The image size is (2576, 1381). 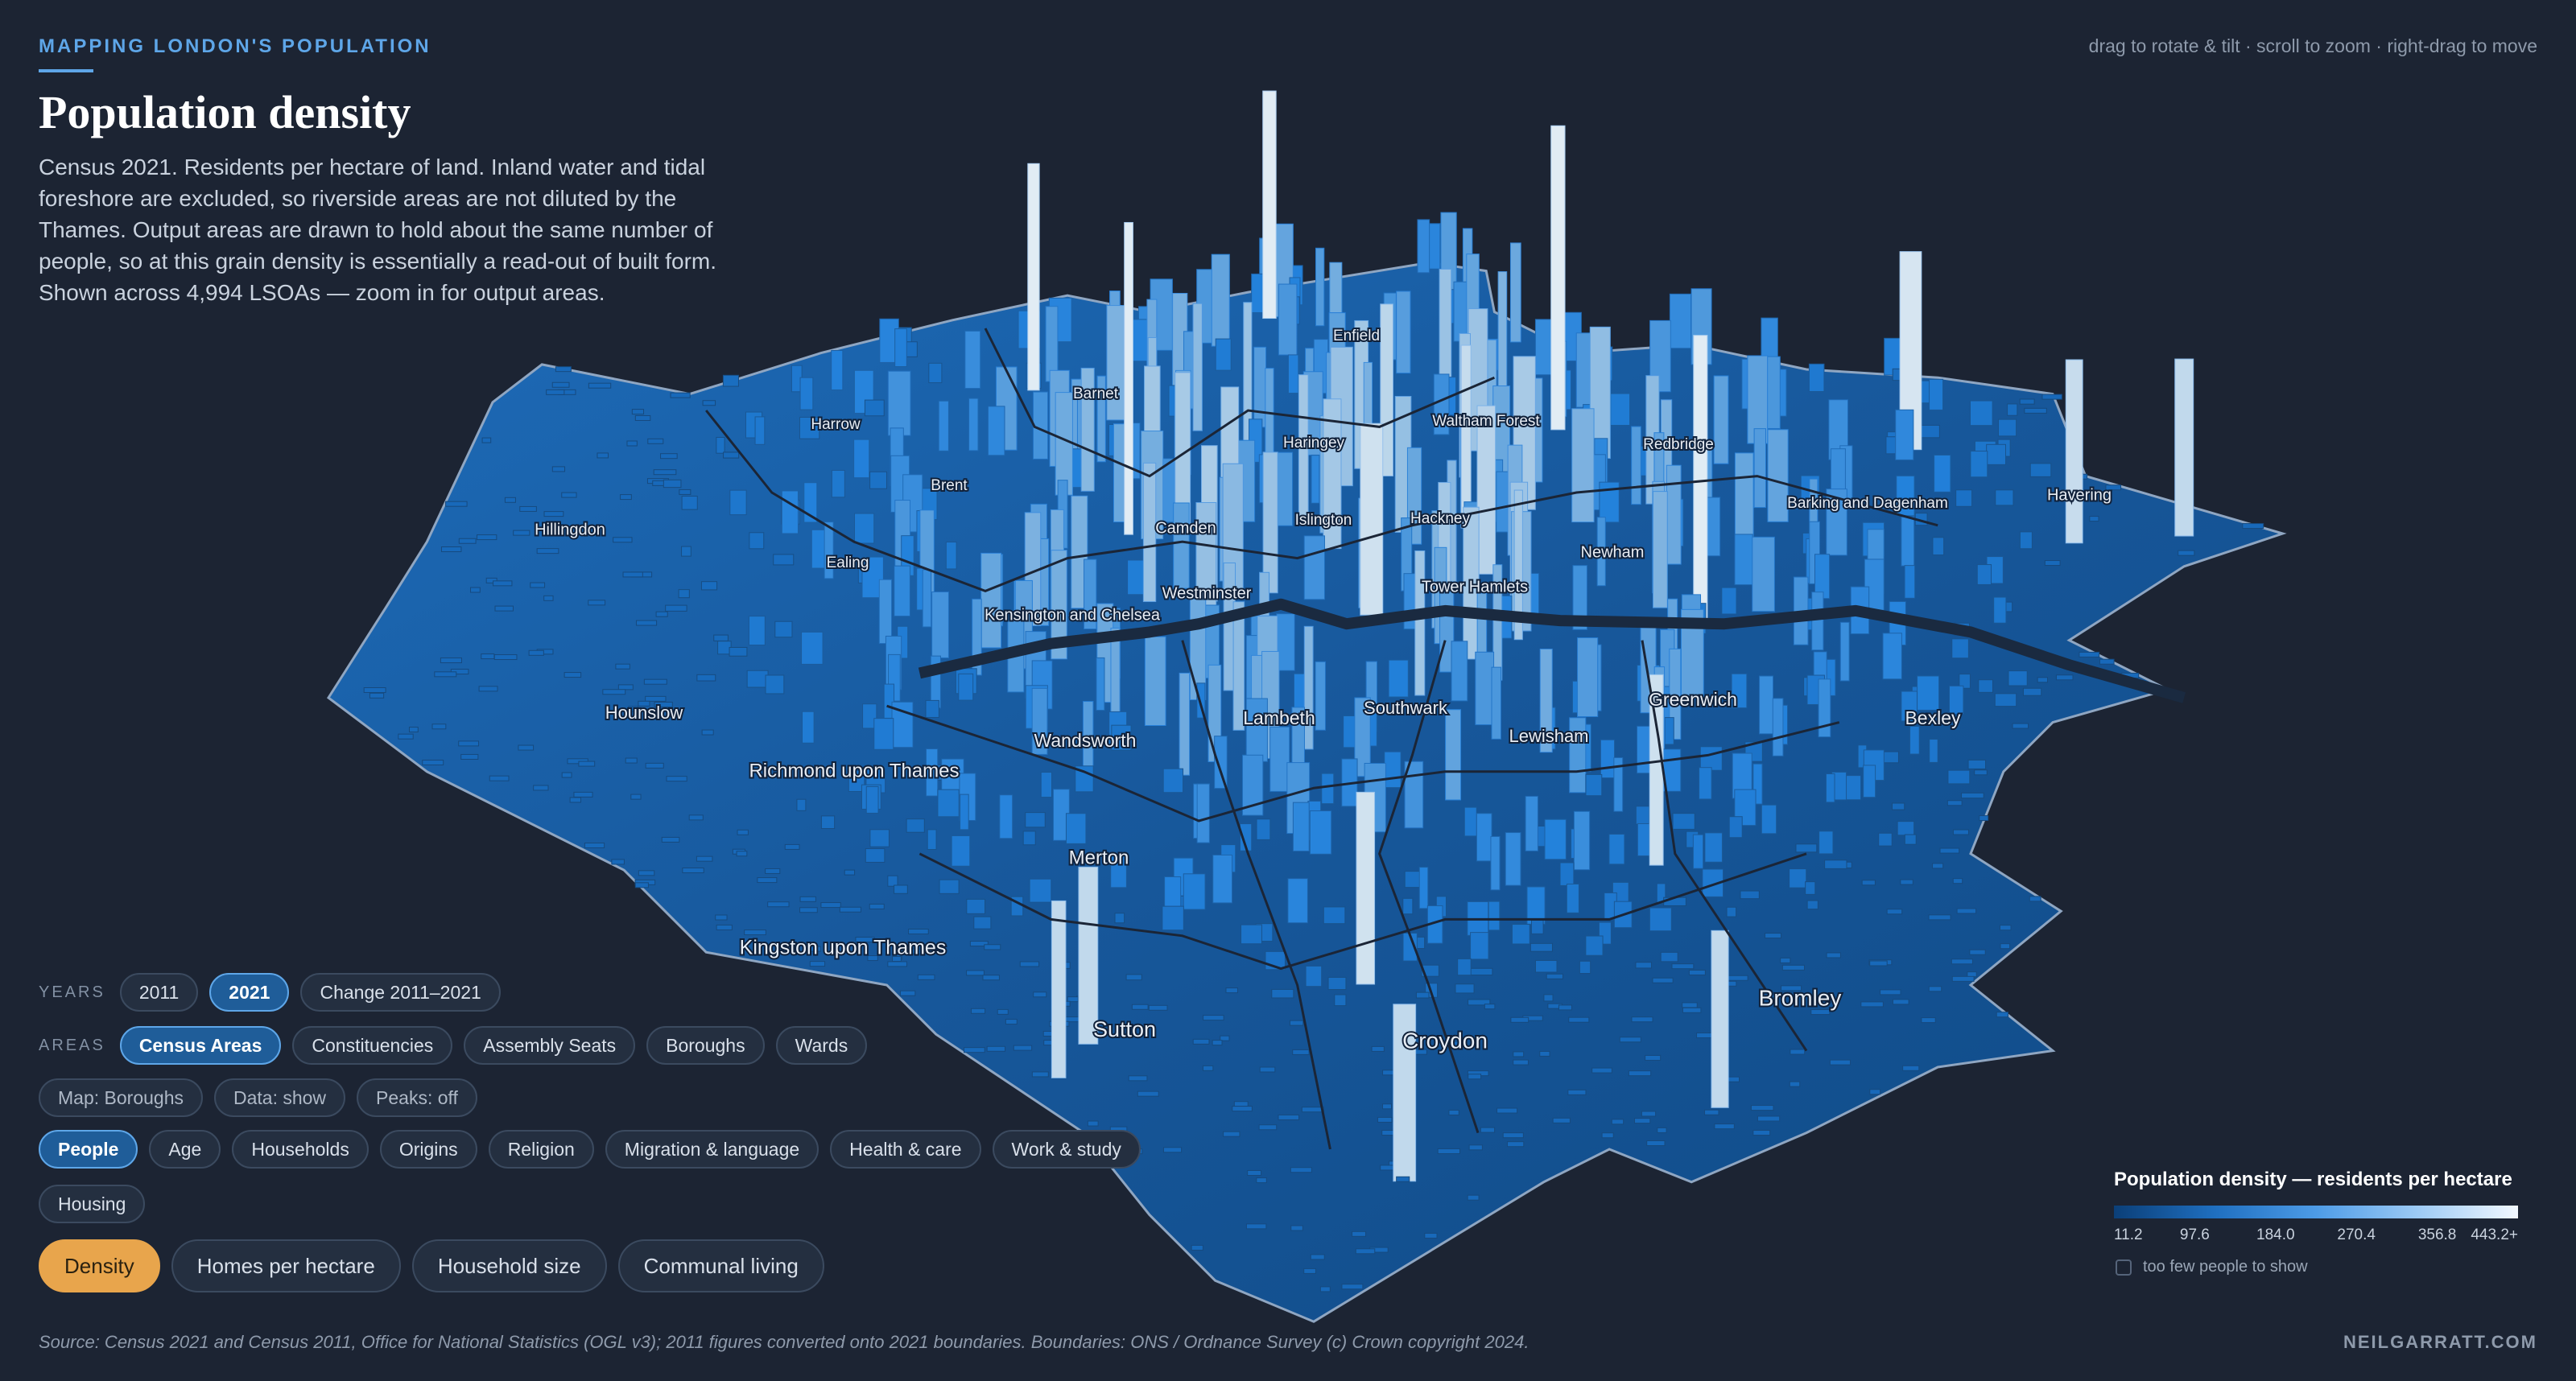 What do you see at coordinates (400, 992) in the screenshot?
I see `option-chip: Change 2011–2021` at bounding box center [400, 992].